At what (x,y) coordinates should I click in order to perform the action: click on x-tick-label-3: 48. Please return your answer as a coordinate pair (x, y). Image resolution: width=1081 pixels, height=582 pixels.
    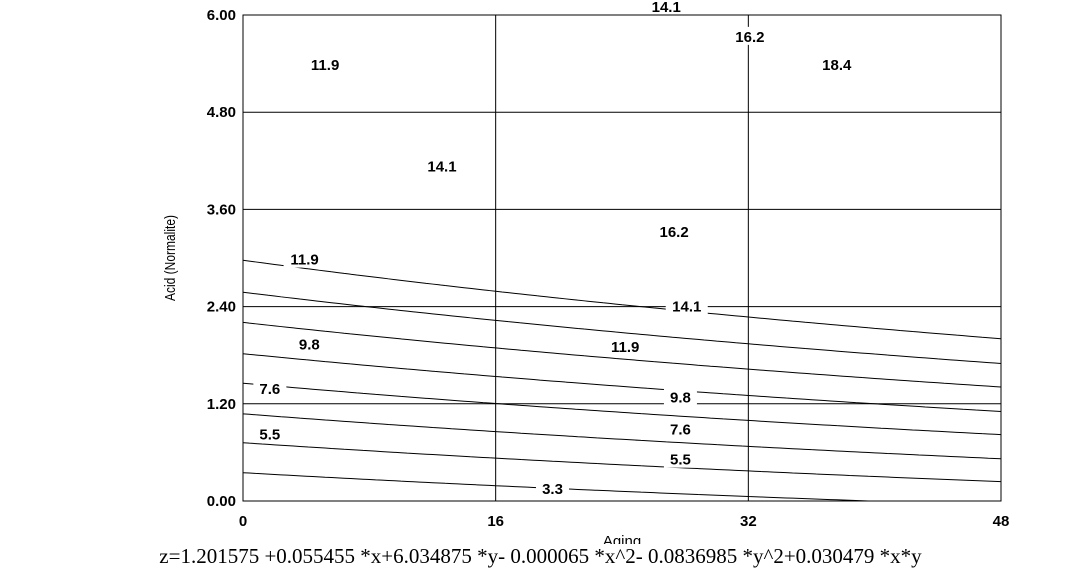
    Looking at the image, I should click on (1001, 521).